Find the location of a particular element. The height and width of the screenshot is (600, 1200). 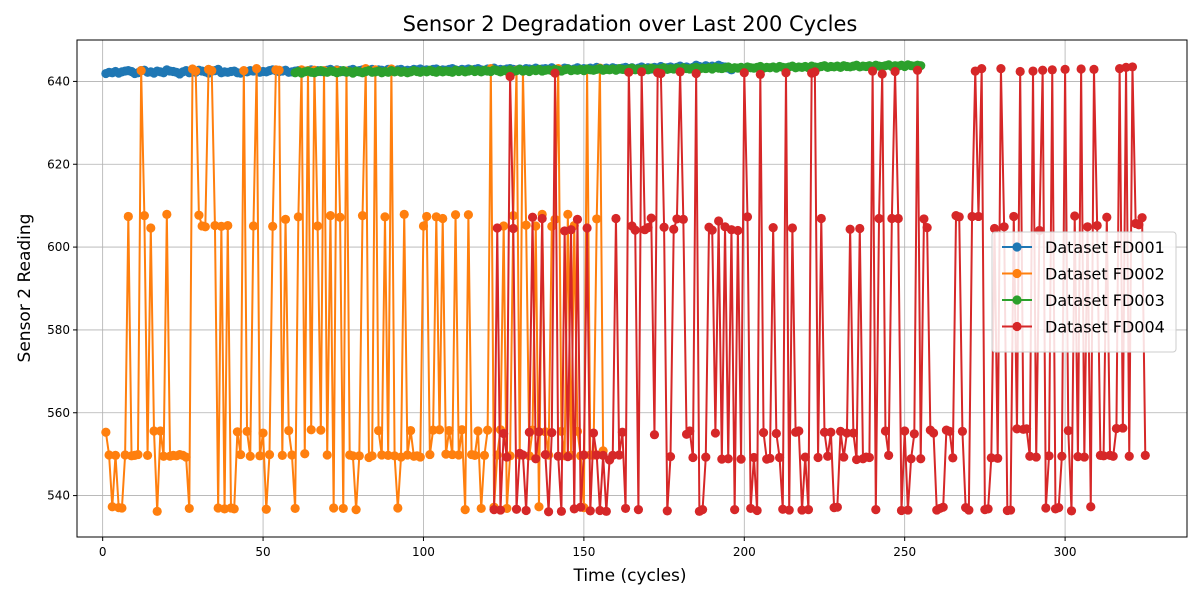

x-tick-label: 300 is located at coordinates (1065, 552).